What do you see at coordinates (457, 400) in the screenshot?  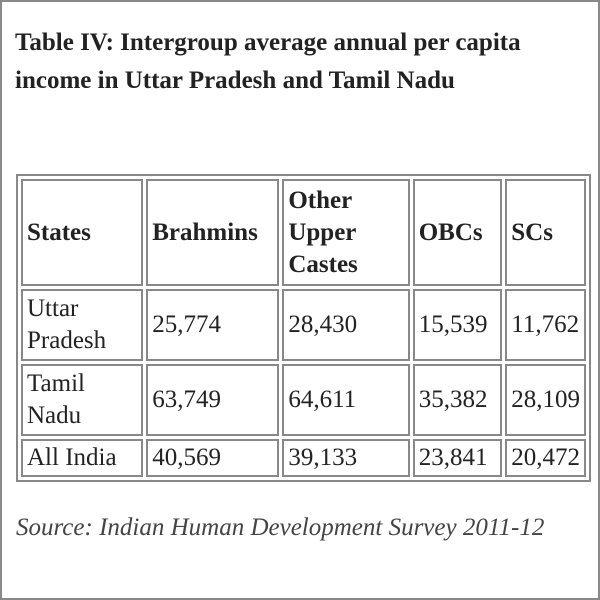 I see `value-cell: 35,382` at bounding box center [457, 400].